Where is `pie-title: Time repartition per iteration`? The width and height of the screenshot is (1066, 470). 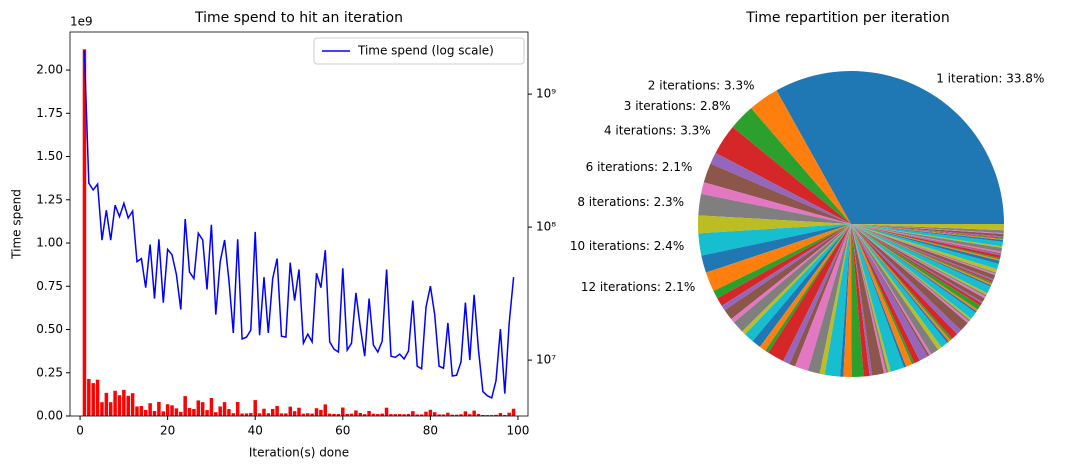
pie-title: Time repartition per iteration is located at coordinates (847, 18).